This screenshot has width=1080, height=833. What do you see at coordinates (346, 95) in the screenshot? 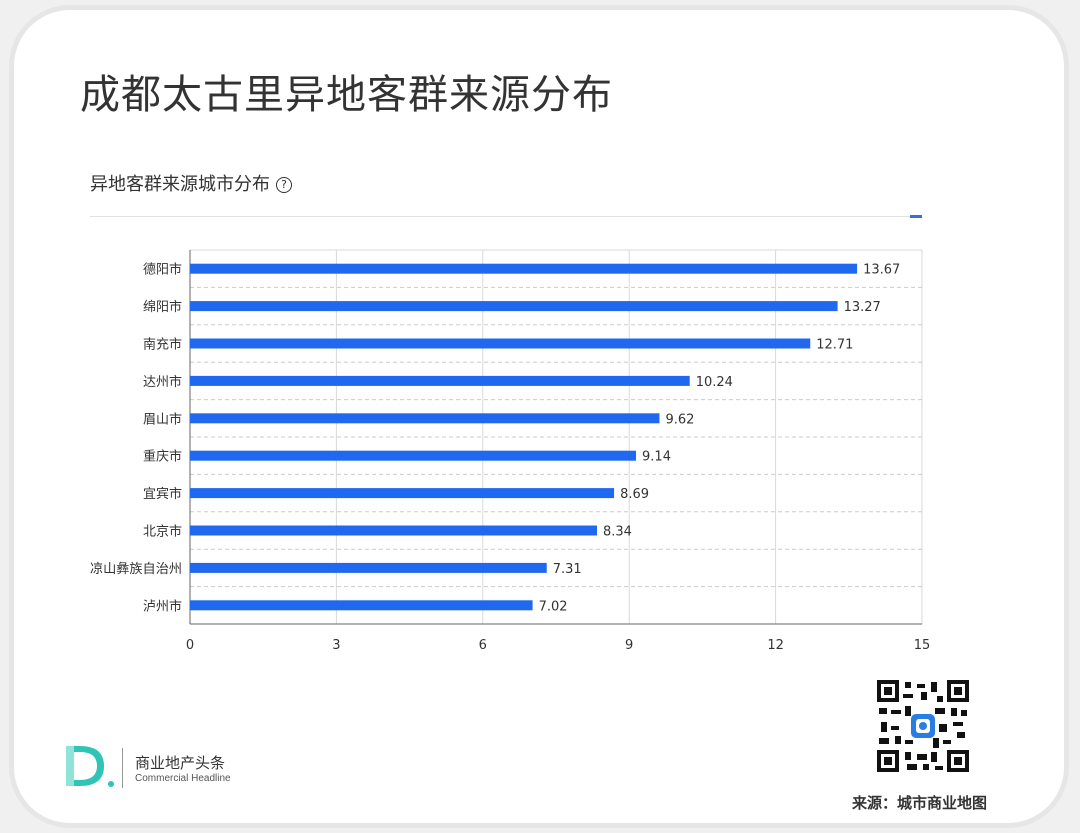
I see `page-title: 成都太古里异地客群来源分布` at bounding box center [346, 95].